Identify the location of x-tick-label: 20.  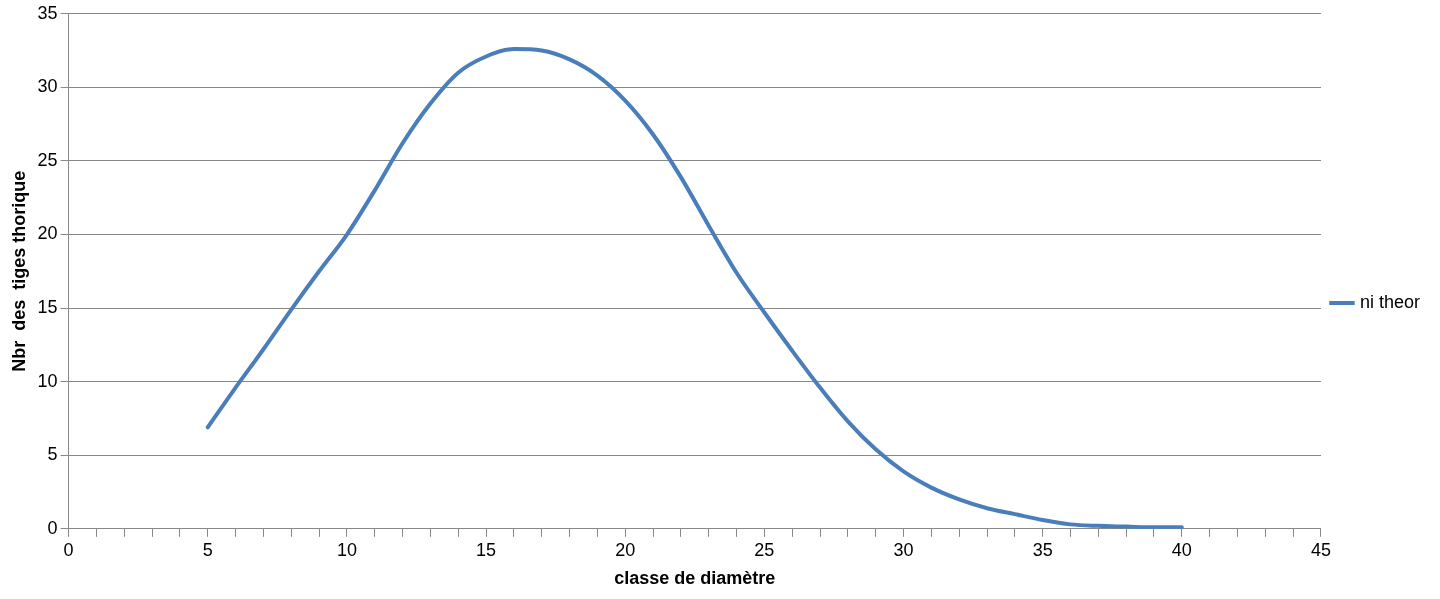
(625, 549).